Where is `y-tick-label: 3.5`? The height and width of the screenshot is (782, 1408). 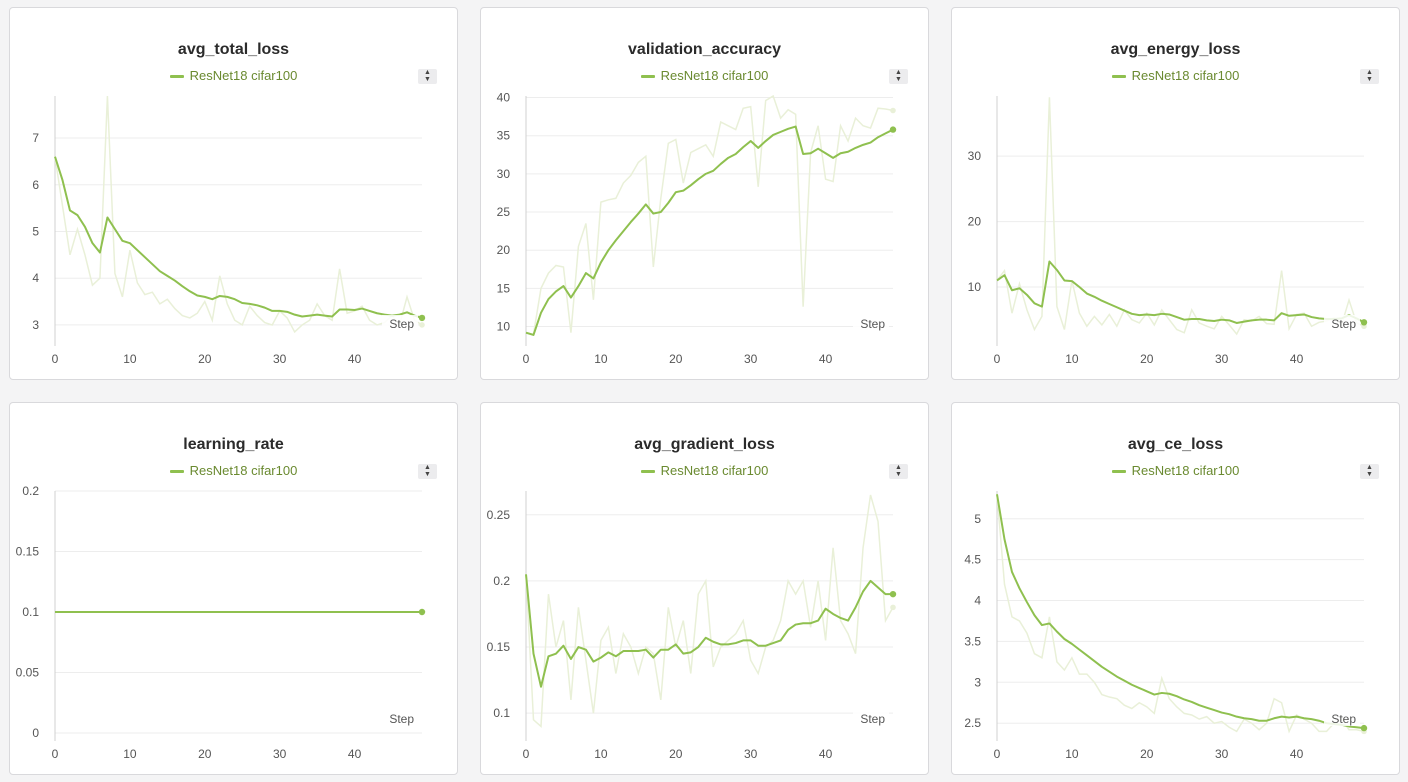
y-tick-label: 3.5 is located at coordinates (972, 641).